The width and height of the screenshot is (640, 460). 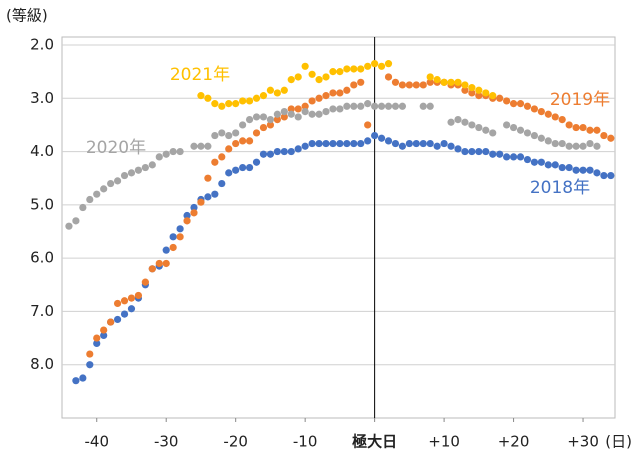 What do you see at coordinates (200, 75) in the screenshot?
I see `legend-entry: 2021年` at bounding box center [200, 75].